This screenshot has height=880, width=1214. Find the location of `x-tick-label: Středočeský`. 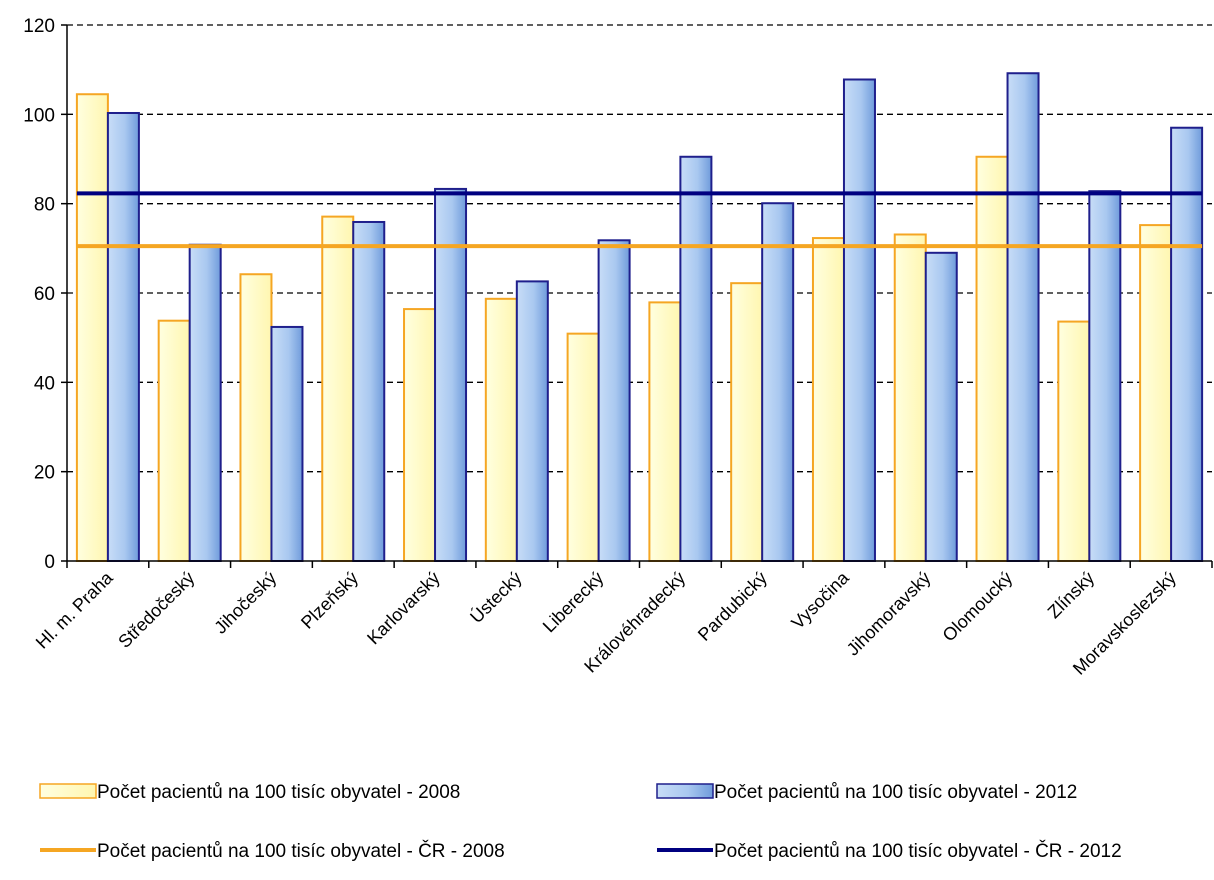

x-tick-label: Středočeský is located at coordinates (156, 610).